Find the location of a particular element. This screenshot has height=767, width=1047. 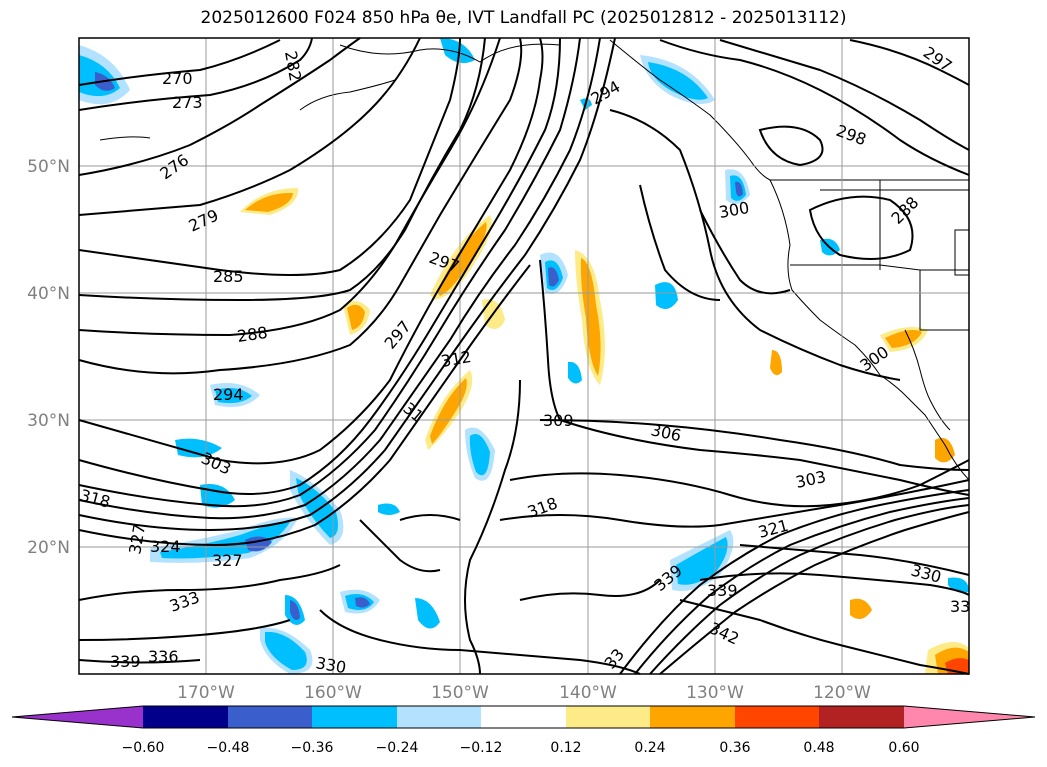

colorbar-extend-max is located at coordinates (969, 717).